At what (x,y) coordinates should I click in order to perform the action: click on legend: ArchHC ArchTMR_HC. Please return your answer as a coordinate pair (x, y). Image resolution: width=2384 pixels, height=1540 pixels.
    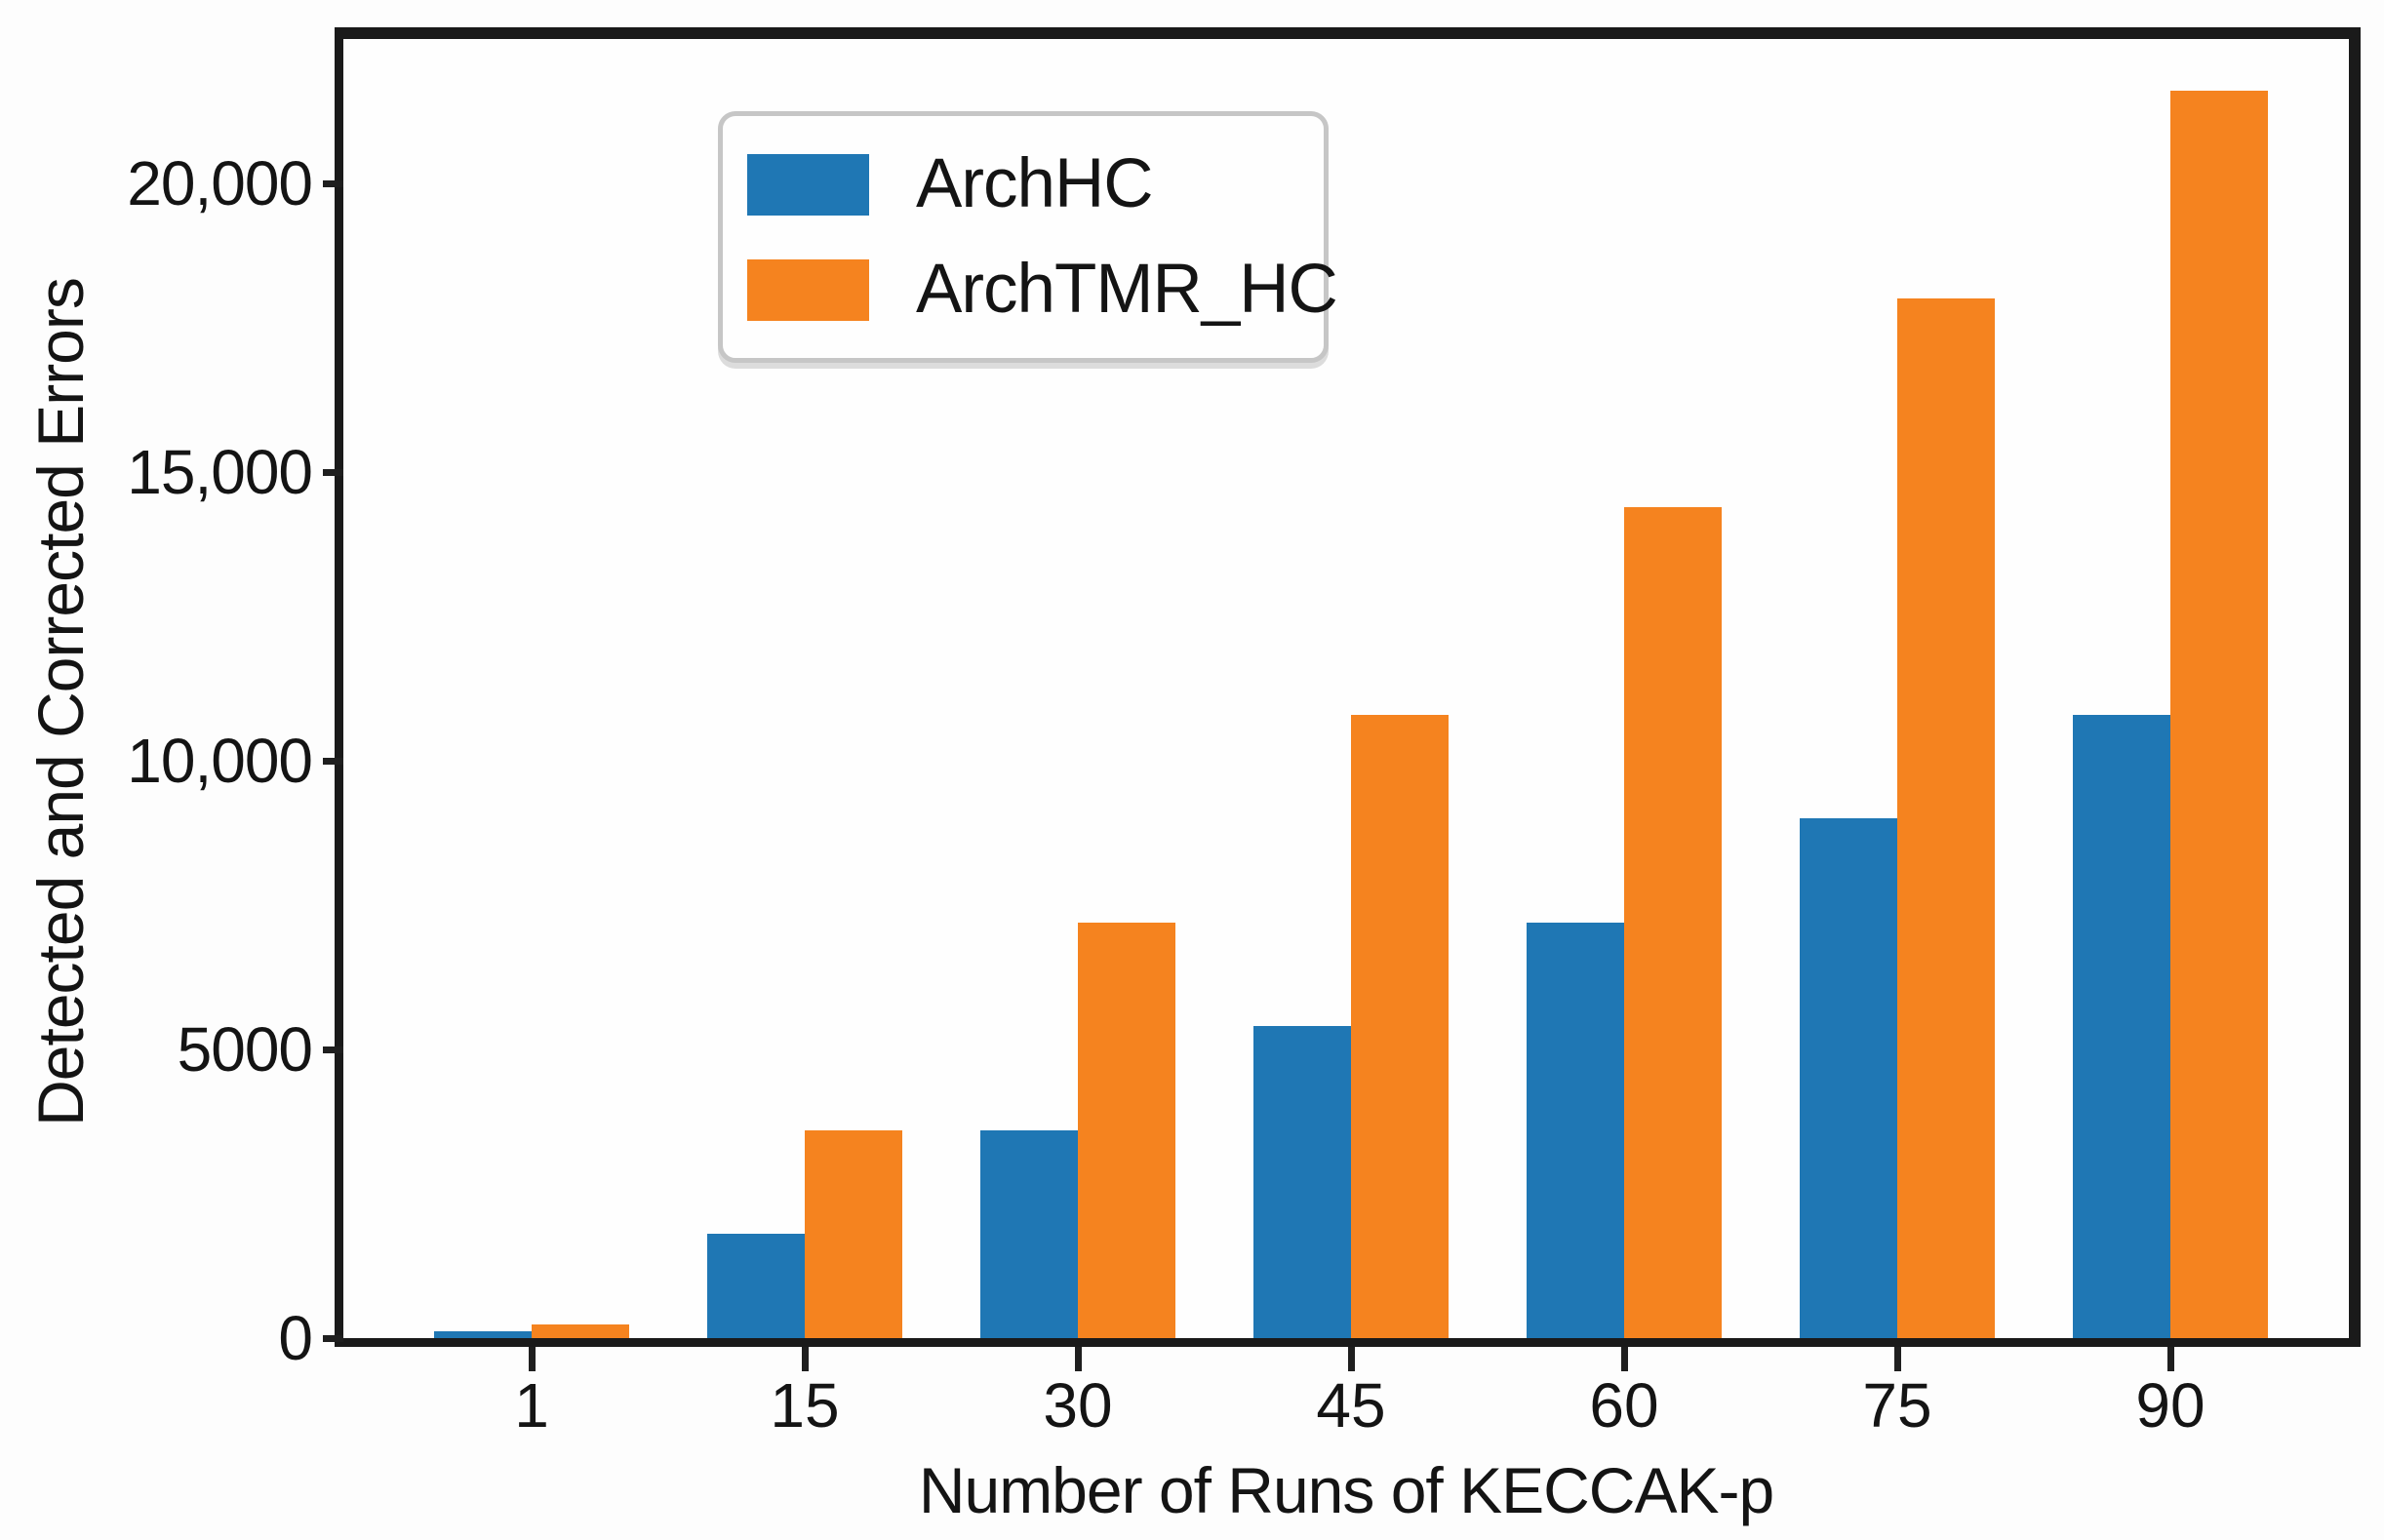
    Looking at the image, I should click on (1028, 237).